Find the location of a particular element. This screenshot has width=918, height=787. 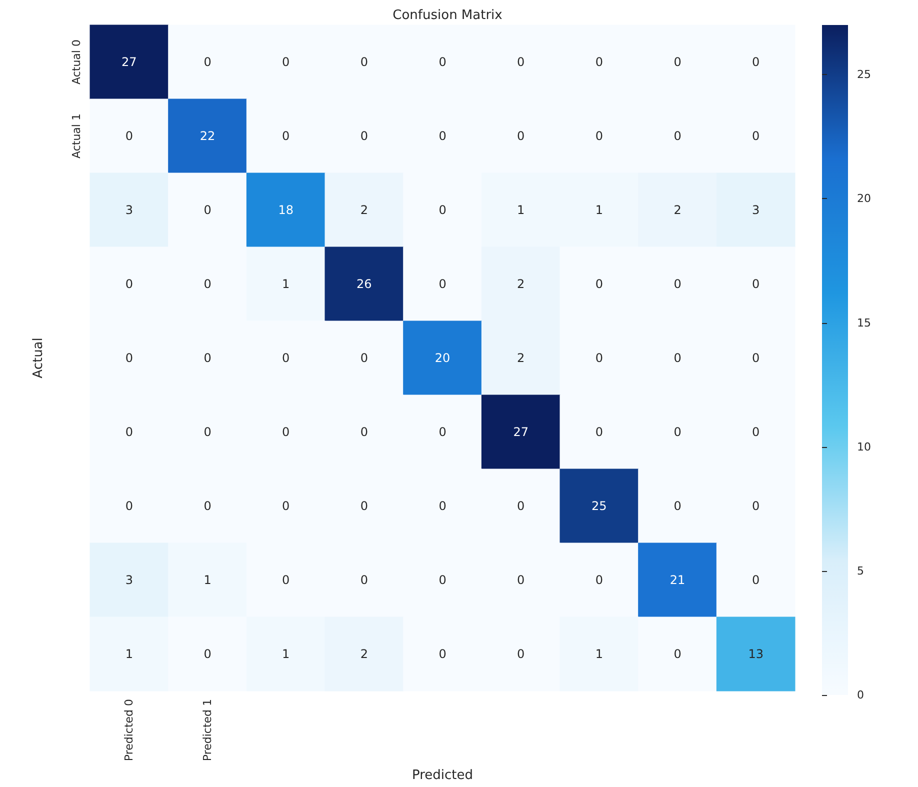

color-bar-label: 15 is located at coordinates (864, 323).